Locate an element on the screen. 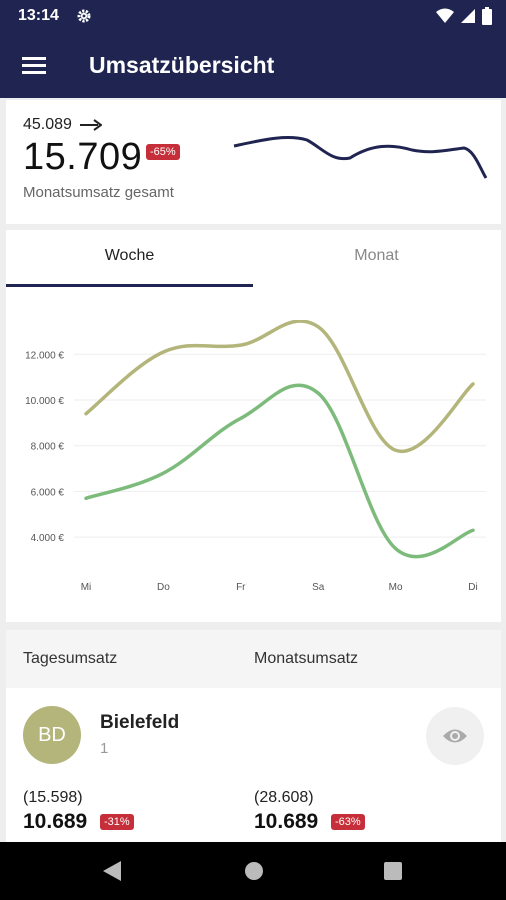 The width and height of the screenshot is (506, 900). y-tick-label: 8.000 € is located at coordinates (48, 447).